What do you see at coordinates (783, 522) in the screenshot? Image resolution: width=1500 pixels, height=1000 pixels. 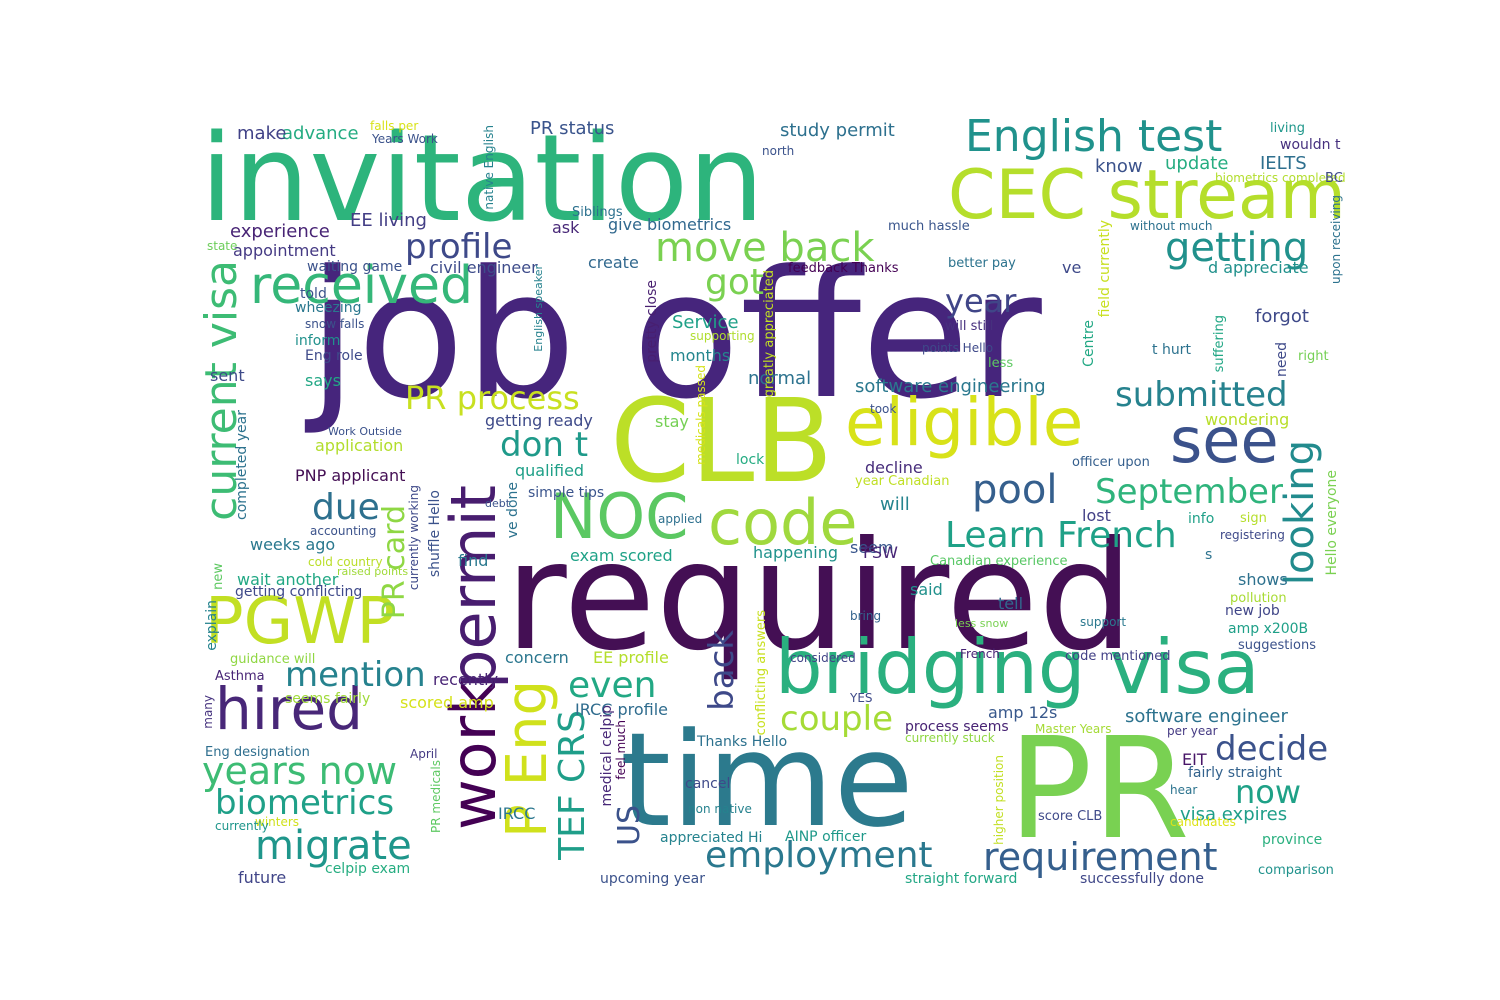 I see `word: code` at bounding box center [783, 522].